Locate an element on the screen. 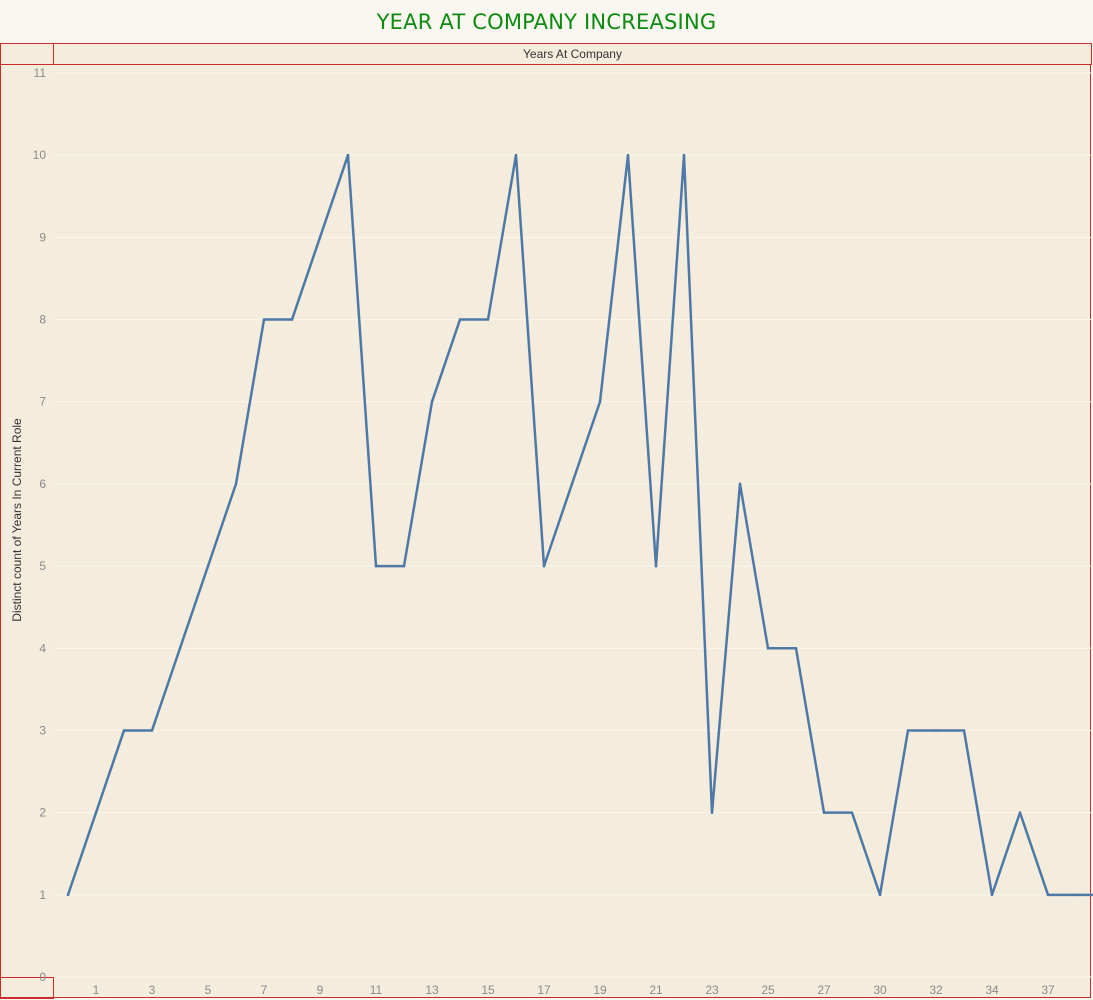 The height and width of the screenshot is (1000, 1093). y-tick-label: 9 is located at coordinates (42, 237).